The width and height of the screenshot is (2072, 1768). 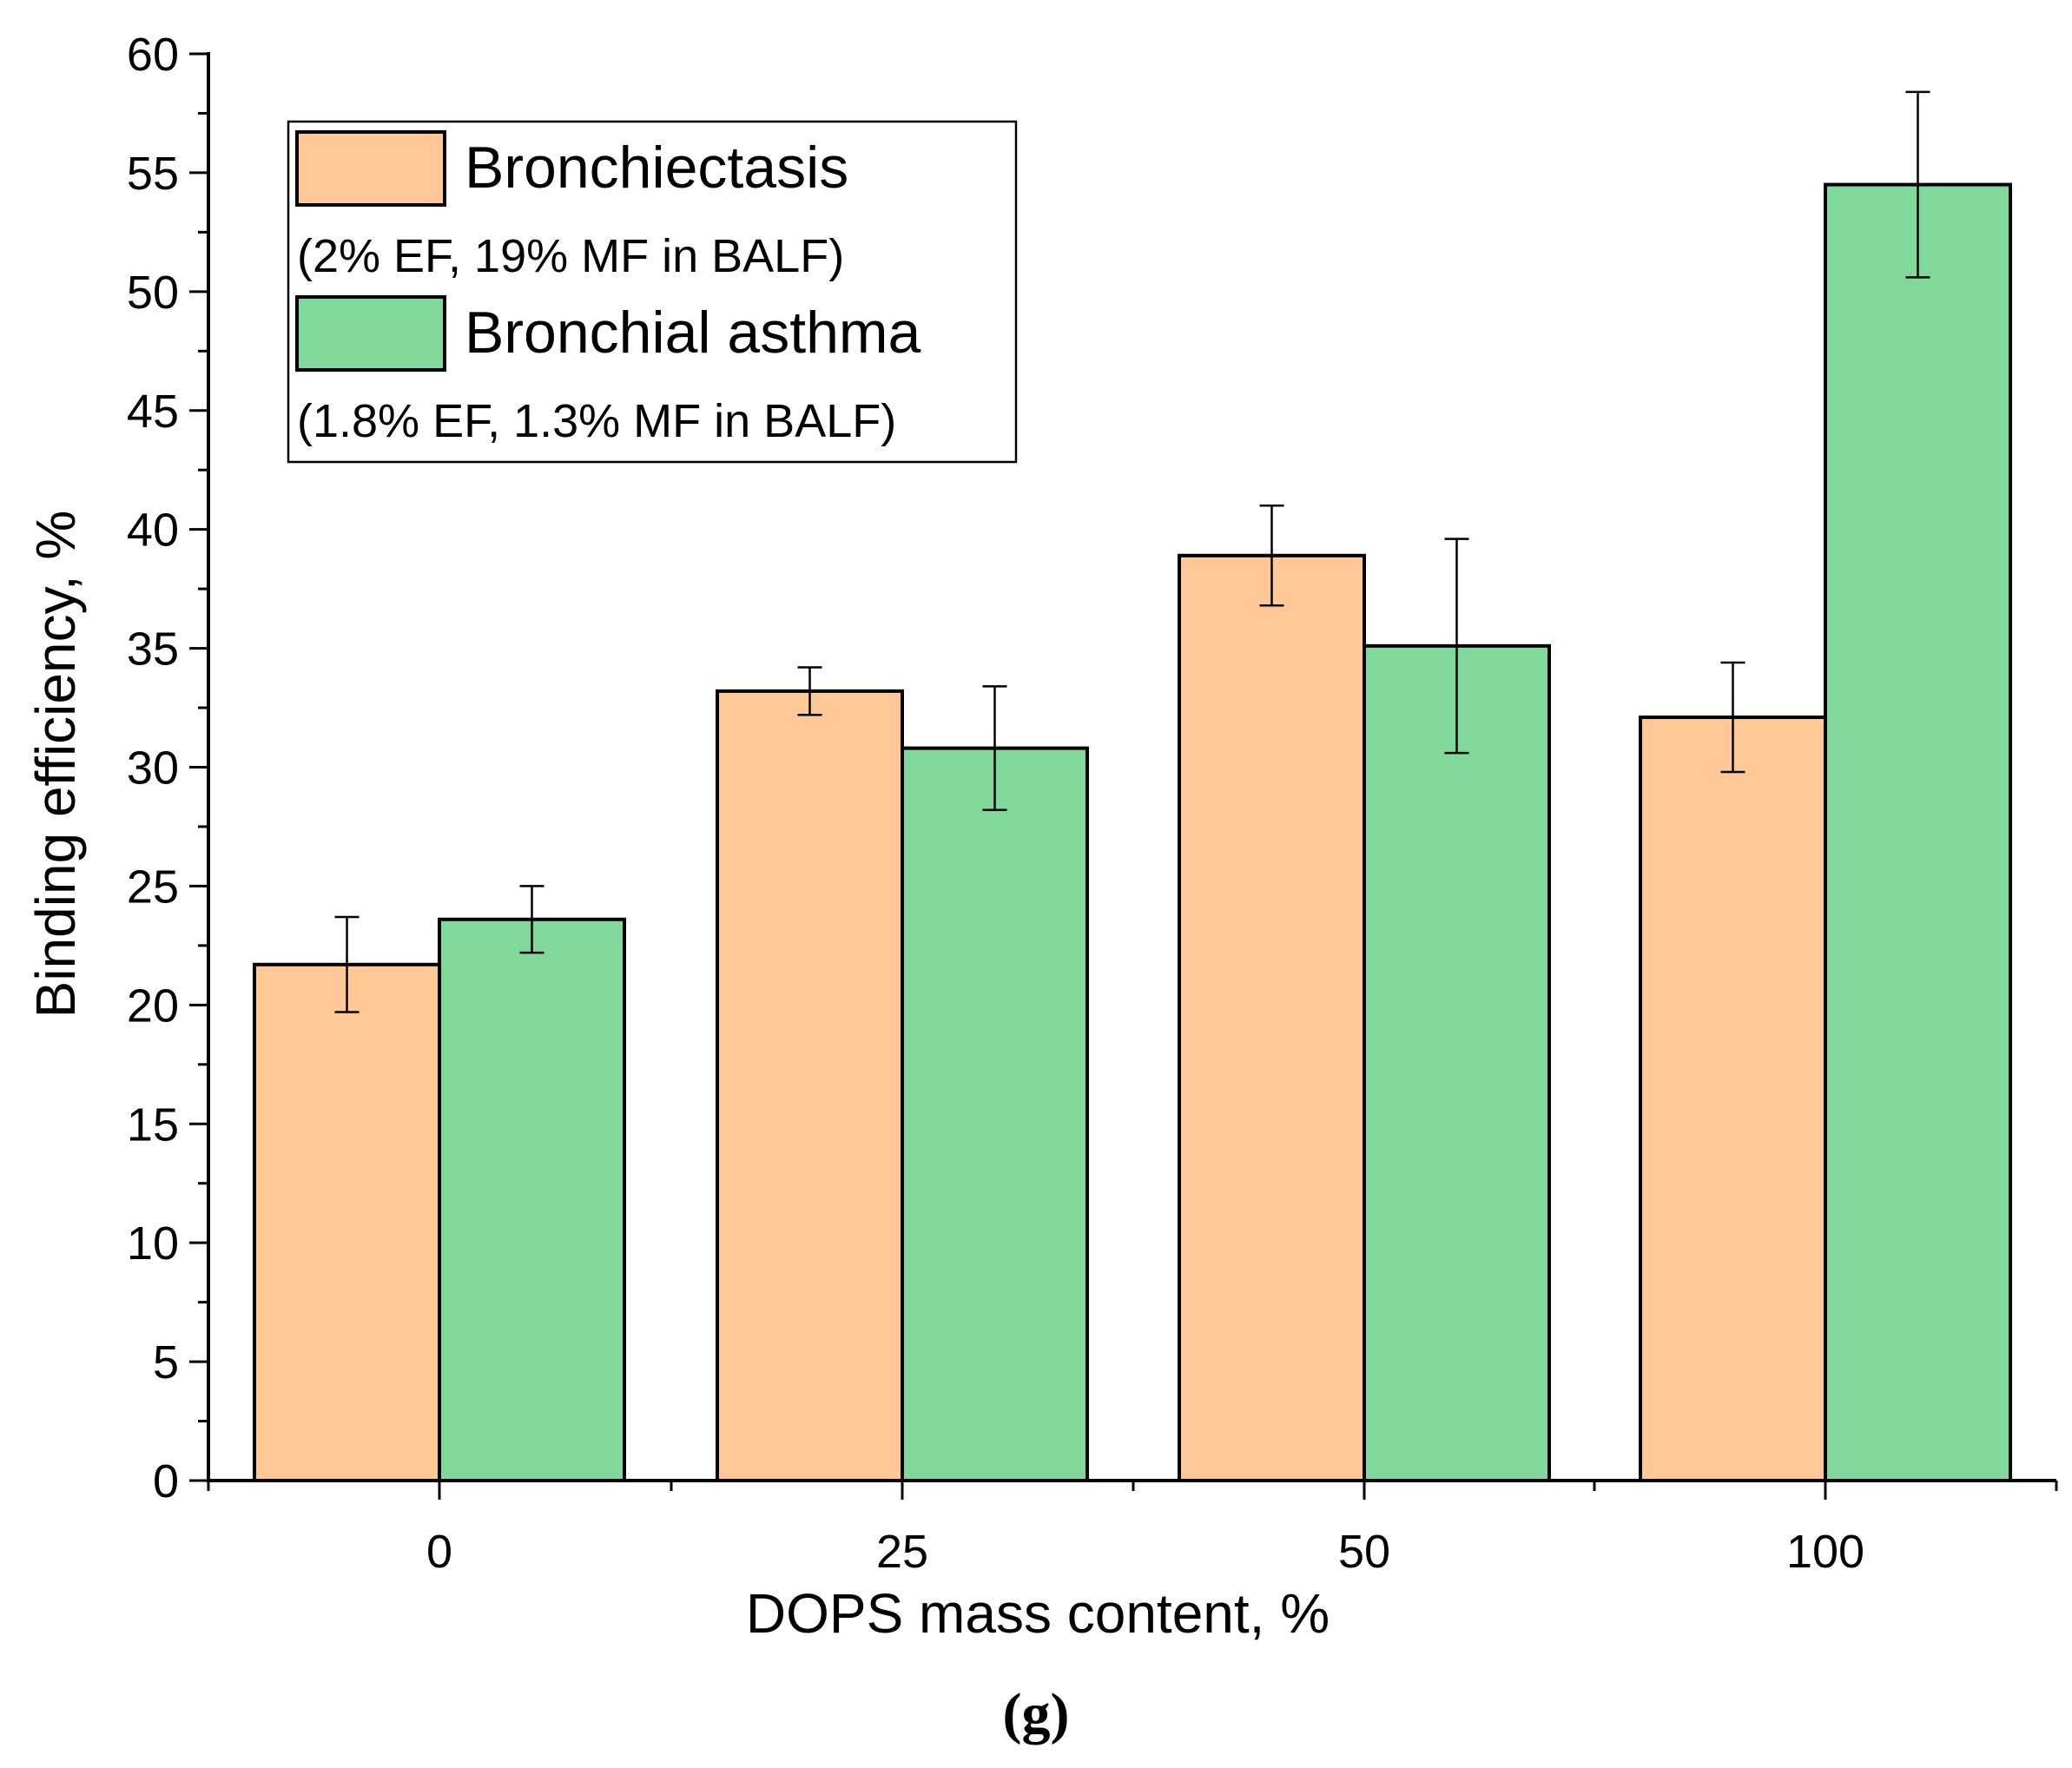 I want to click on y-tick-label-45: 45, so click(x=153, y=412).